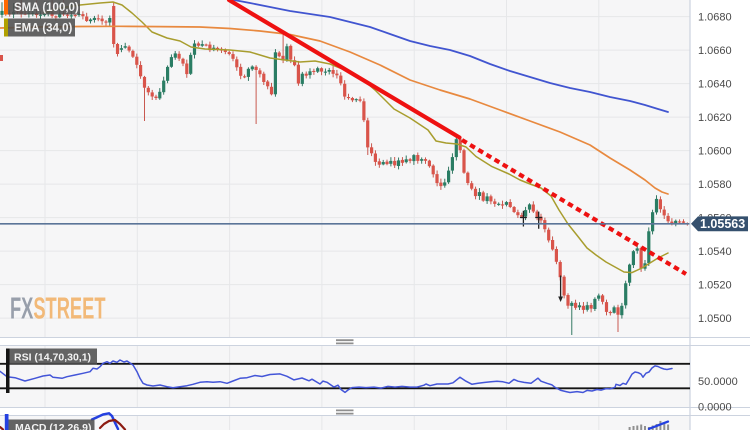 This screenshot has height=435, width=750. What do you see at coordinates (722, 224) in the screenshot?
I see `svg-text: 1.05563` at bounding box center [722, 224].